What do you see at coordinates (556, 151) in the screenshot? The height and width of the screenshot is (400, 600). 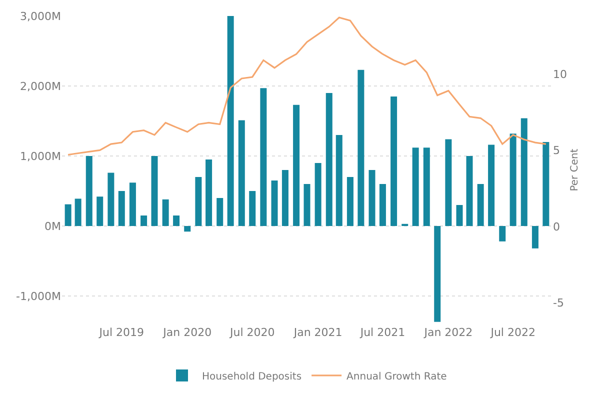 I see `y2-tick-label: 5` at bounding box center [556, 151].